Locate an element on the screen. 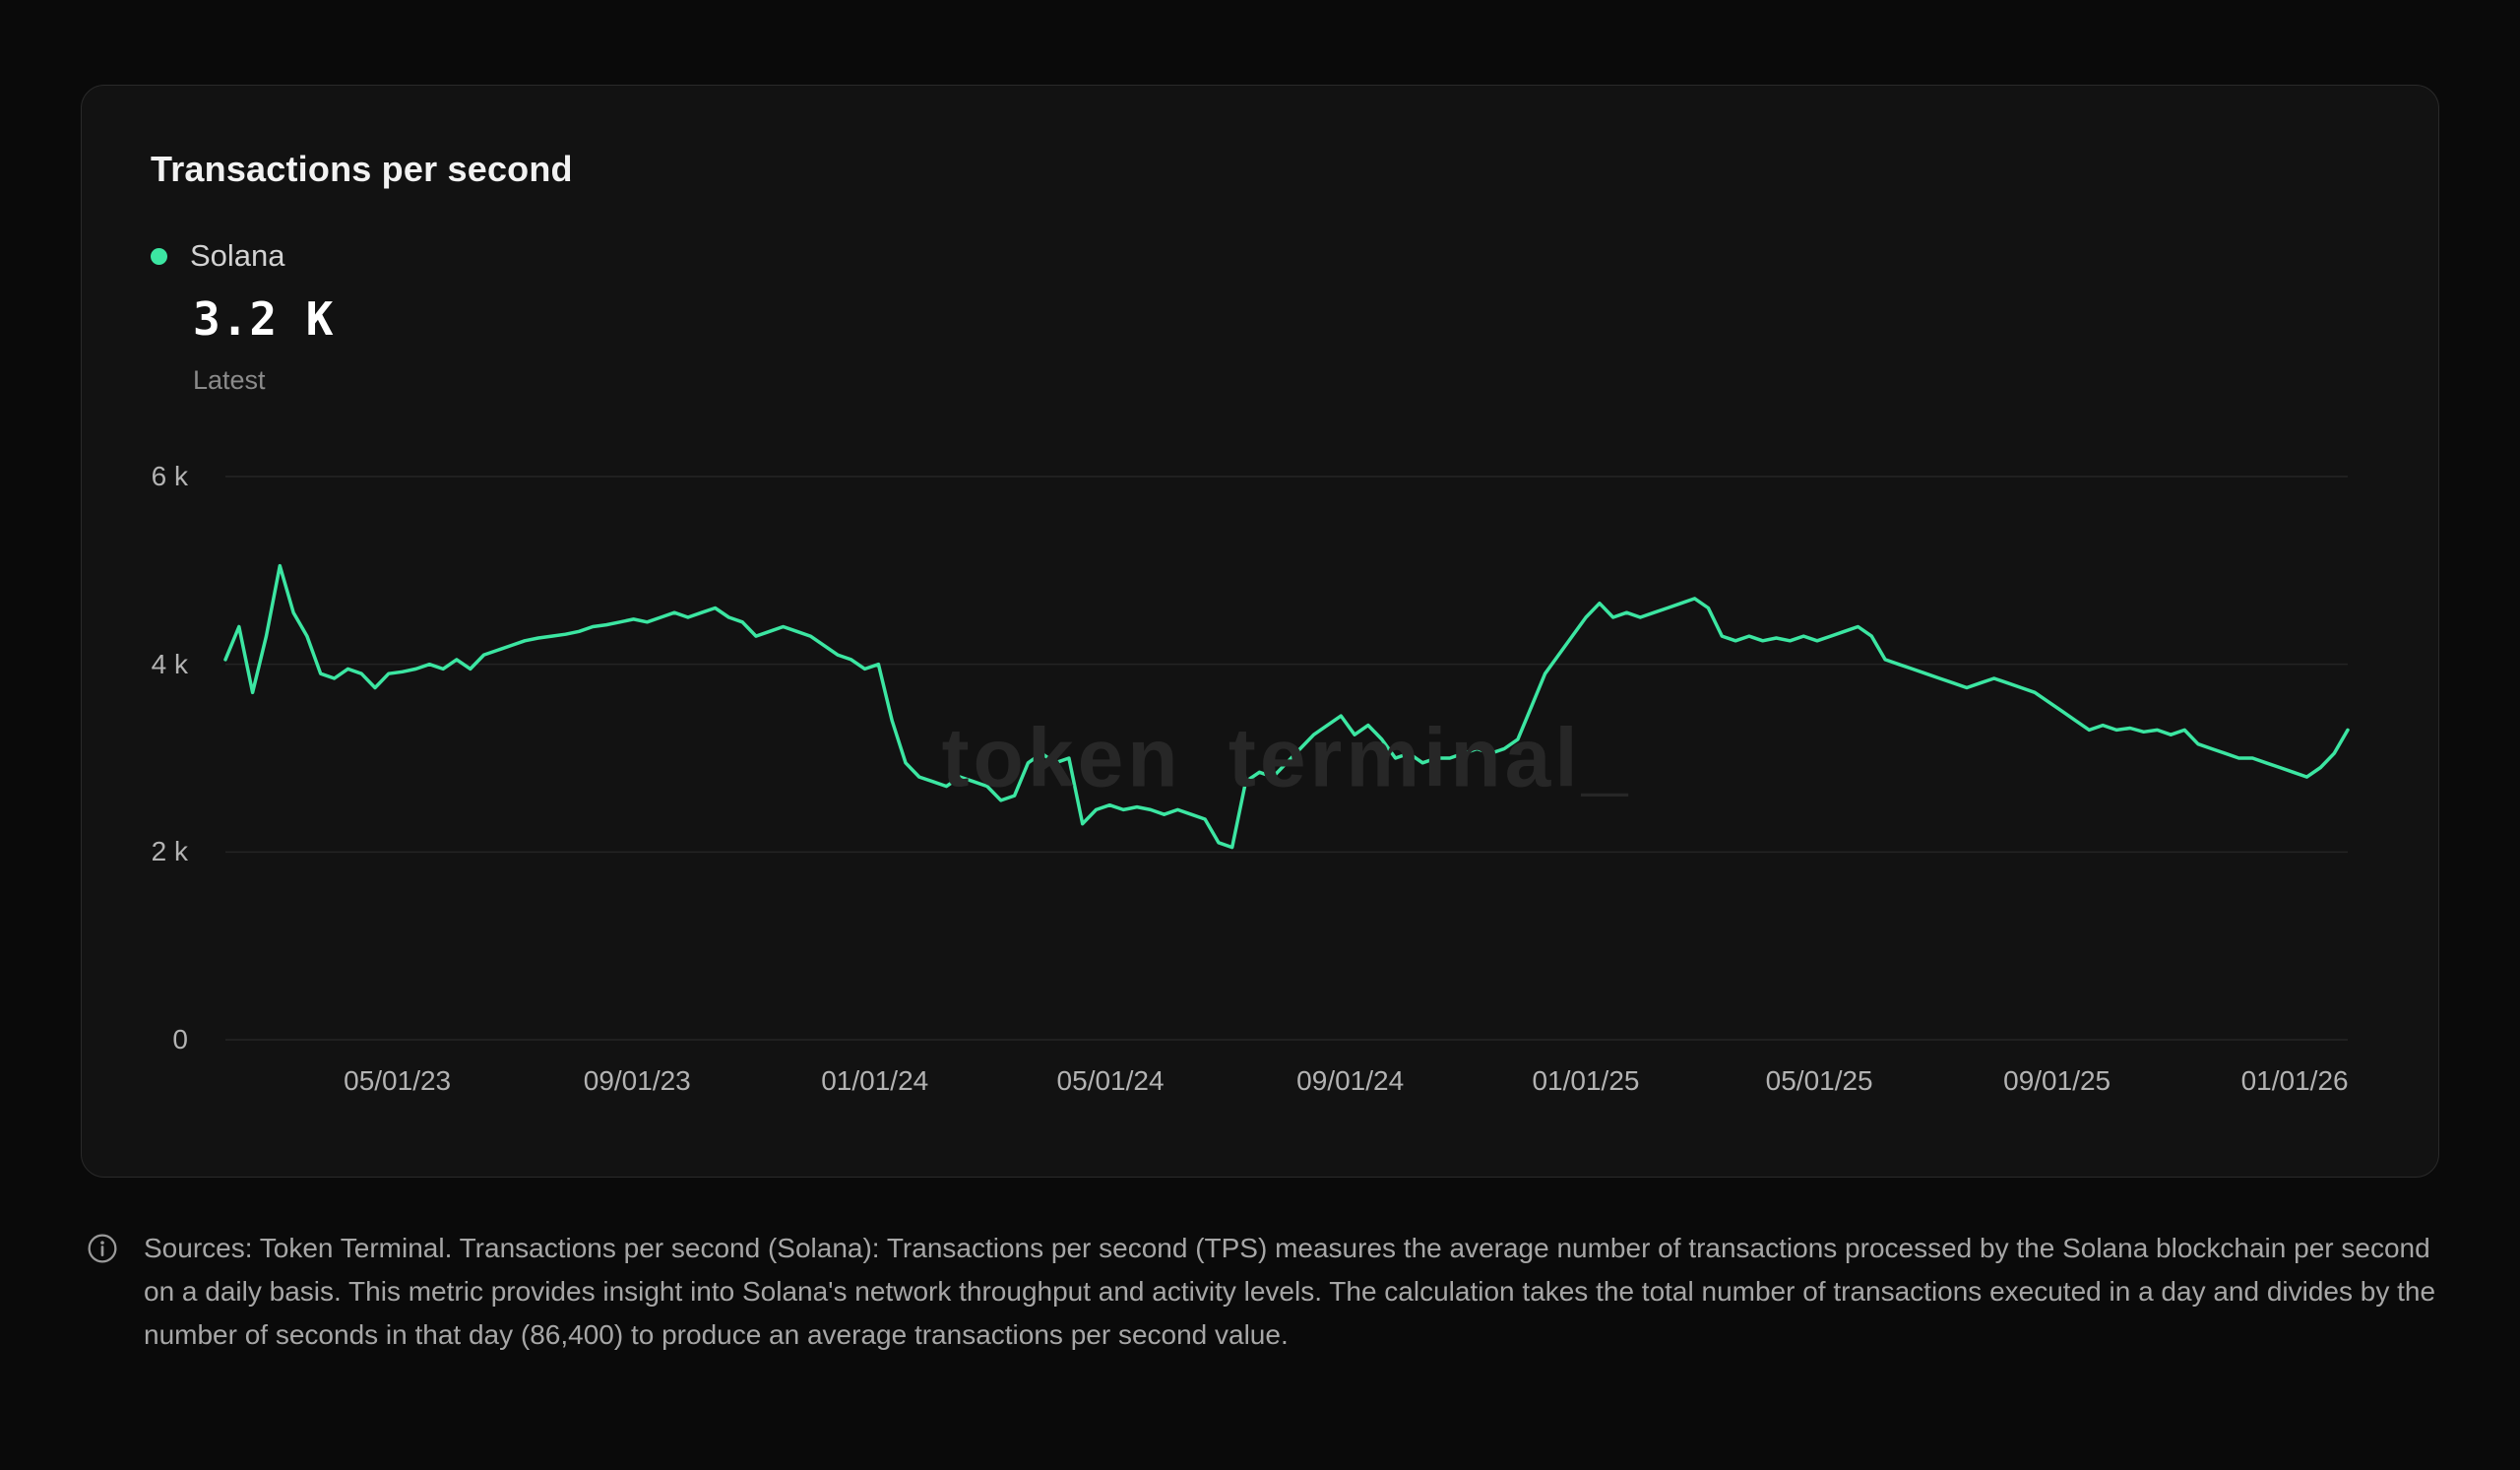 The height and width of the screenshot is (1470, 2520). series-color-dot is located at coordinates (159, 256).